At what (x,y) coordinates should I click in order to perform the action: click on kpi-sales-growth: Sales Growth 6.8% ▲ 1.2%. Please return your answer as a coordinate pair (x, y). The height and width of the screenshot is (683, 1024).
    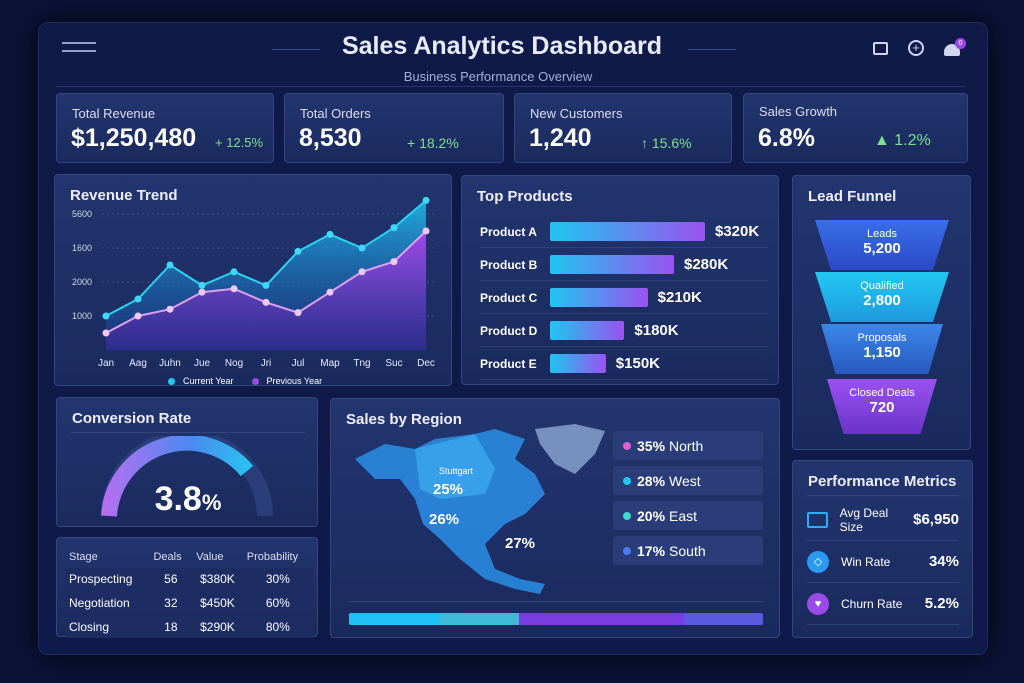
    Looking at the image, I should click on (855, 128).